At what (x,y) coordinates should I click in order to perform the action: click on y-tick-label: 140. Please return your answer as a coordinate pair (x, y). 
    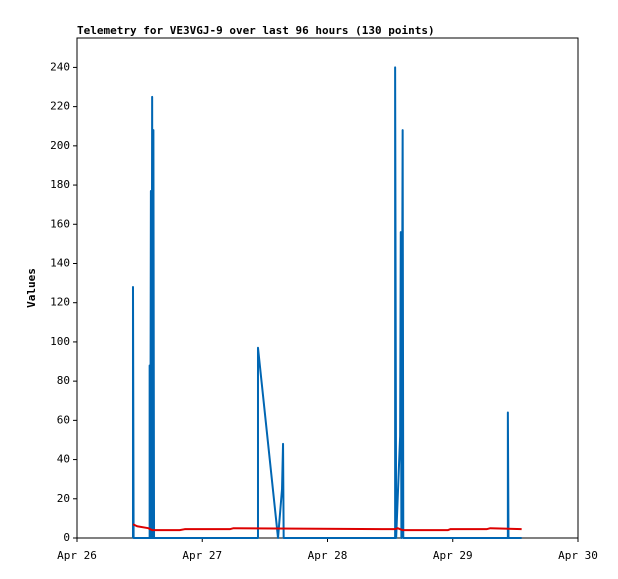
    Looking at the image, I should click on (60, 262).